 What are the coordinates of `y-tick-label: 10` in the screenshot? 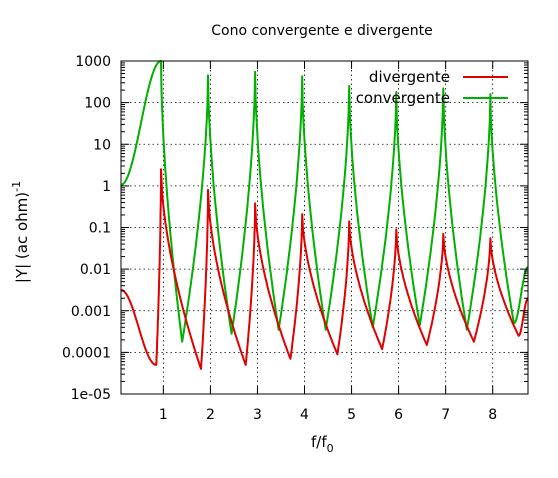 It's located at (102, 145).